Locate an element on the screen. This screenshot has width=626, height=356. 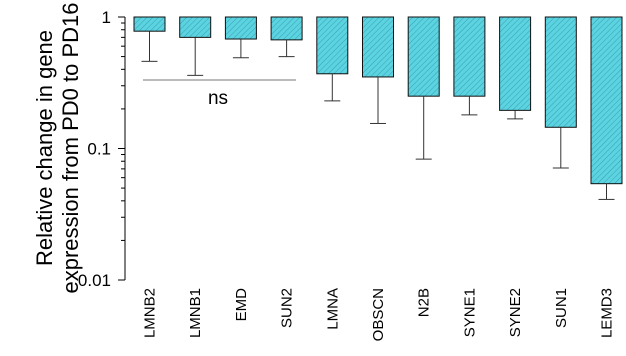
bar-lemd3 is located at coordinates (606, 100).